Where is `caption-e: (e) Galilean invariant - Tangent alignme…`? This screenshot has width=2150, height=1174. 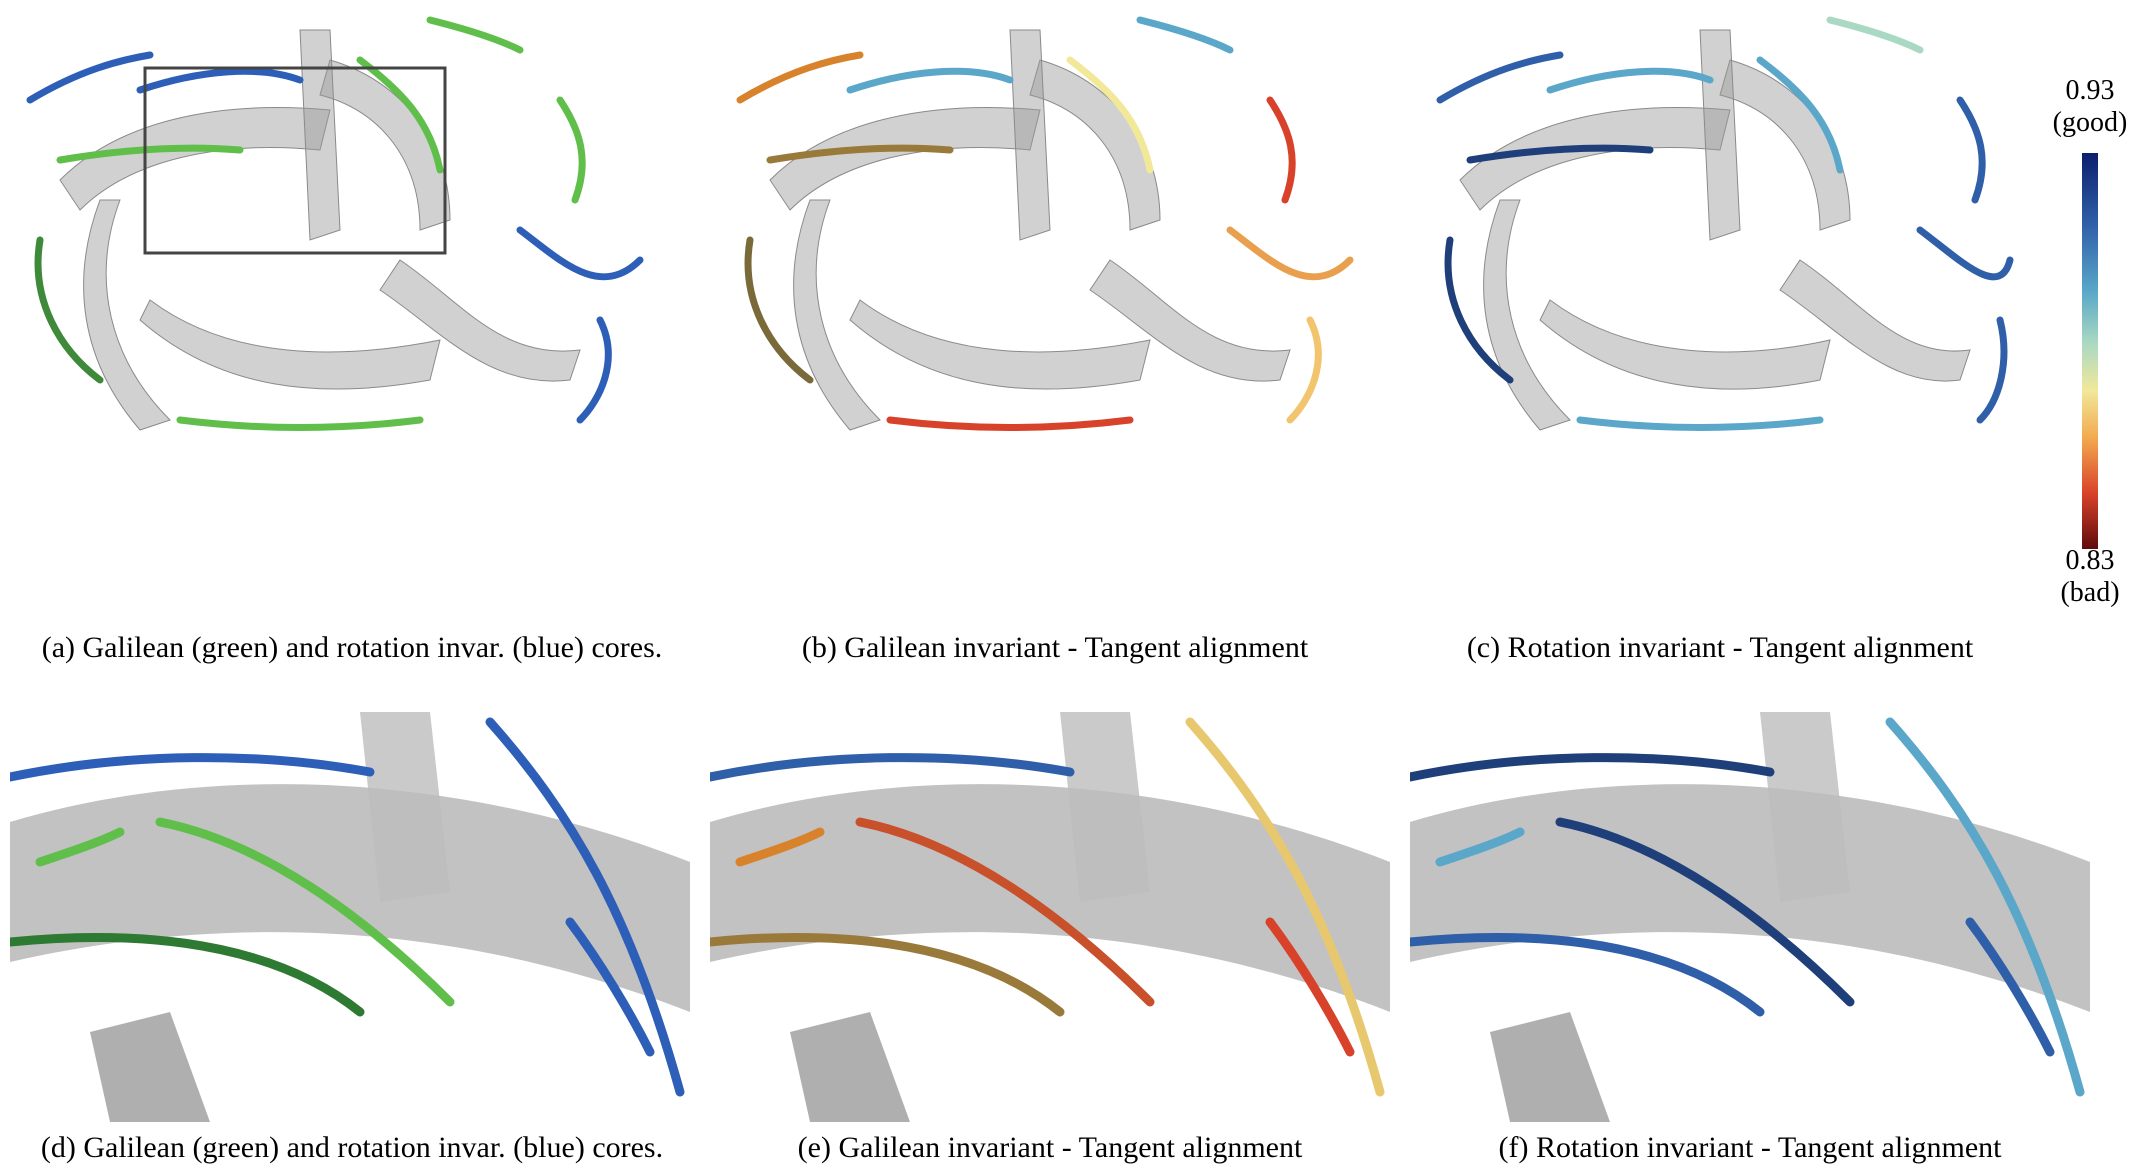 caption-e: (e) Galilean invariant - Tangent alignme… is located at coordinates (1050, 1147).